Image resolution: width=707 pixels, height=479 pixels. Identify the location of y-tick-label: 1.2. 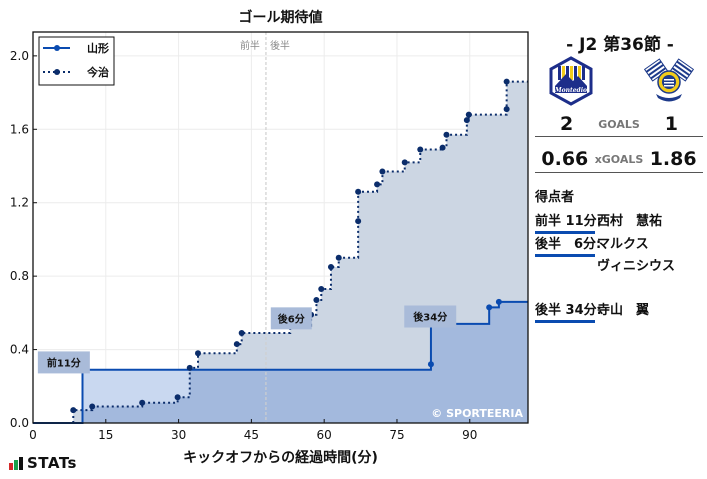
(19, 203).